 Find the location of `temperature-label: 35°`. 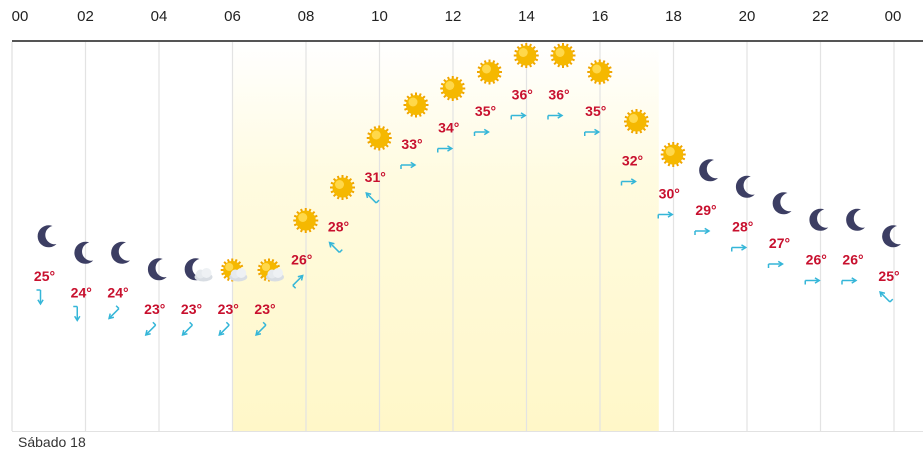

temperature-label: 35° is located at coordinates (595, 111).